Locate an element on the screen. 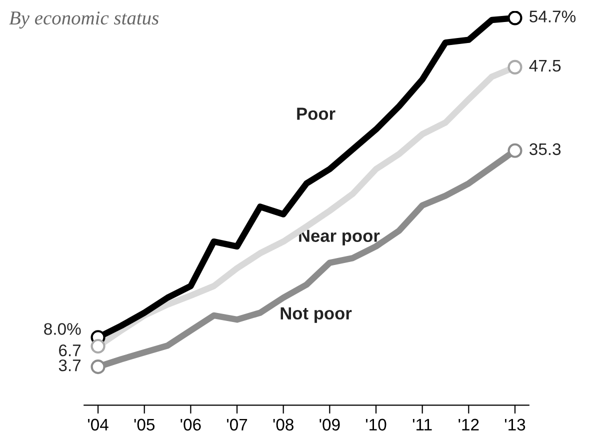 Image resolution: width=601 pixels, height=438 pixels. series-label: Not poor is located at coordinates (316, 315).